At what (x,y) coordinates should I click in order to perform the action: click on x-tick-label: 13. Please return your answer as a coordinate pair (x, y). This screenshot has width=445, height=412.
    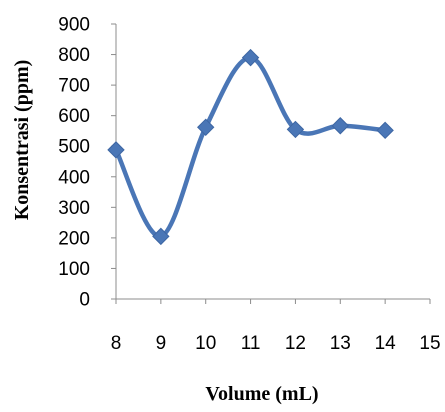
    Looking at the image, I should click on (340, 343).